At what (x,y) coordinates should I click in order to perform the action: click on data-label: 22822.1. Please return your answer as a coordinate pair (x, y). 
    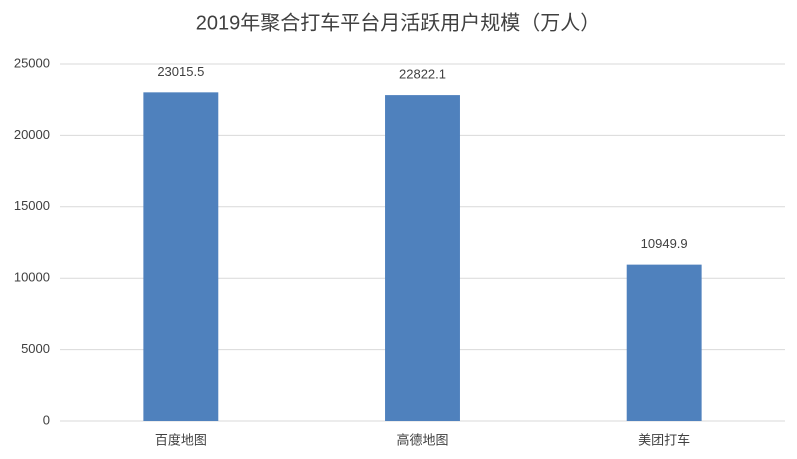
    Looking at the image, I should click on (422, 74).